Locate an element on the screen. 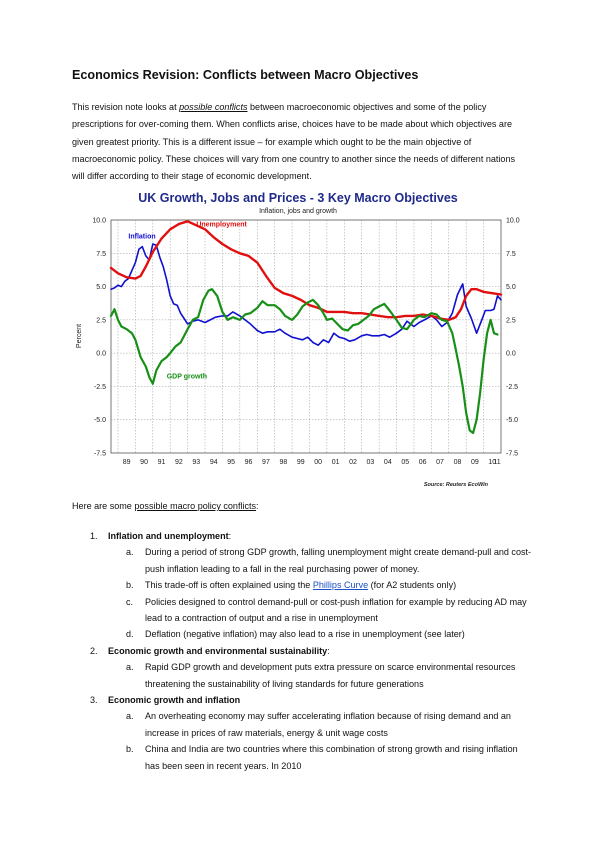 The image size is (595, 842). x-tick-label: 04 is located at coordinates (388, 462).